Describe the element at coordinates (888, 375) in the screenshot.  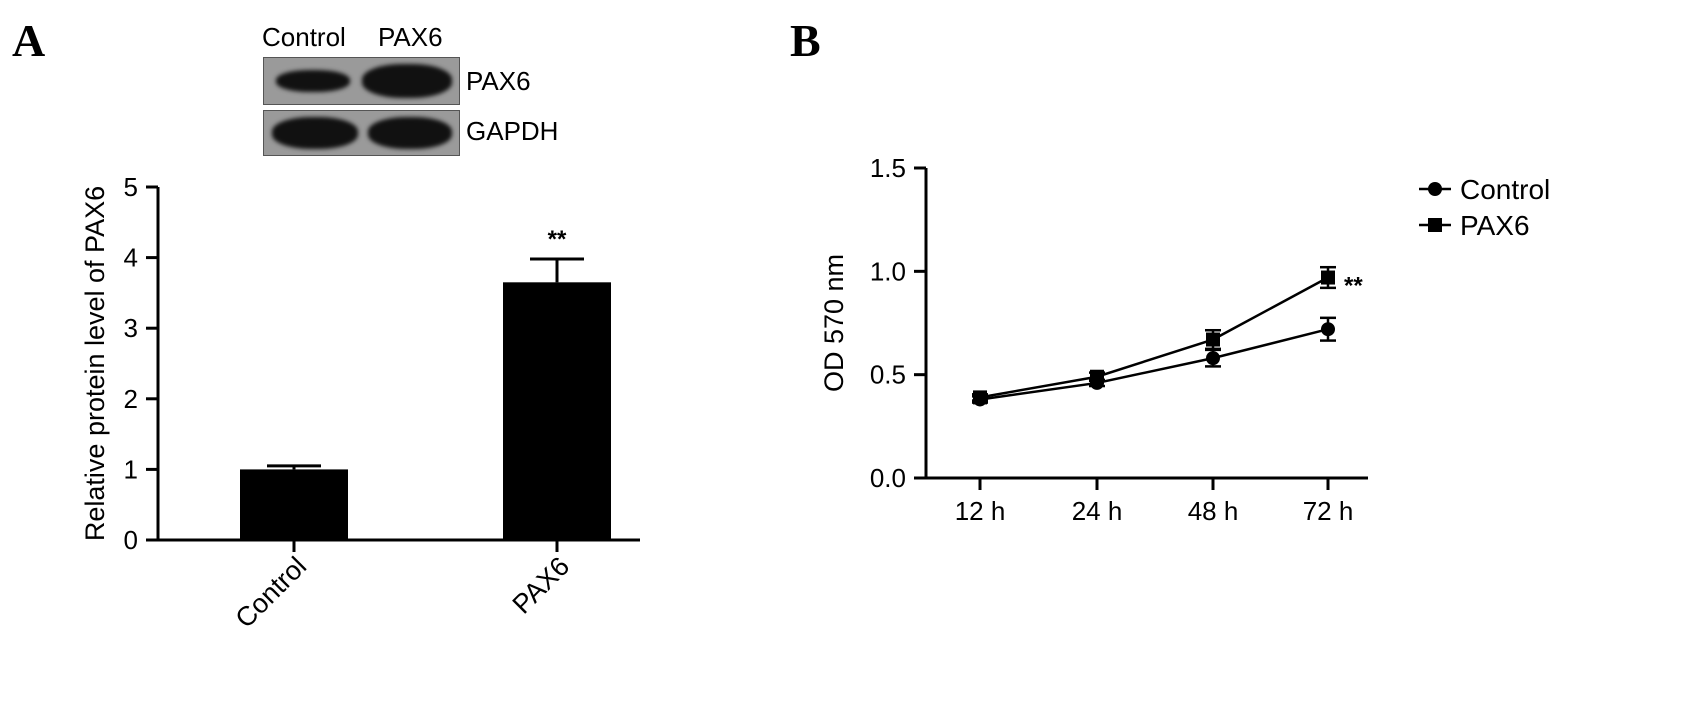
I see `y-tick-label: 0.5` at that location.